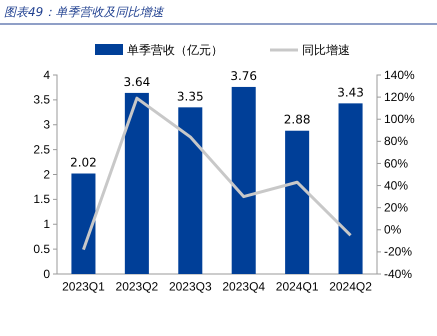 This screenshot has height=336, width=437. Describe the element at coordinates (398, 251) in the screenshot. I see `y2-tick-label: -20%` at that location.